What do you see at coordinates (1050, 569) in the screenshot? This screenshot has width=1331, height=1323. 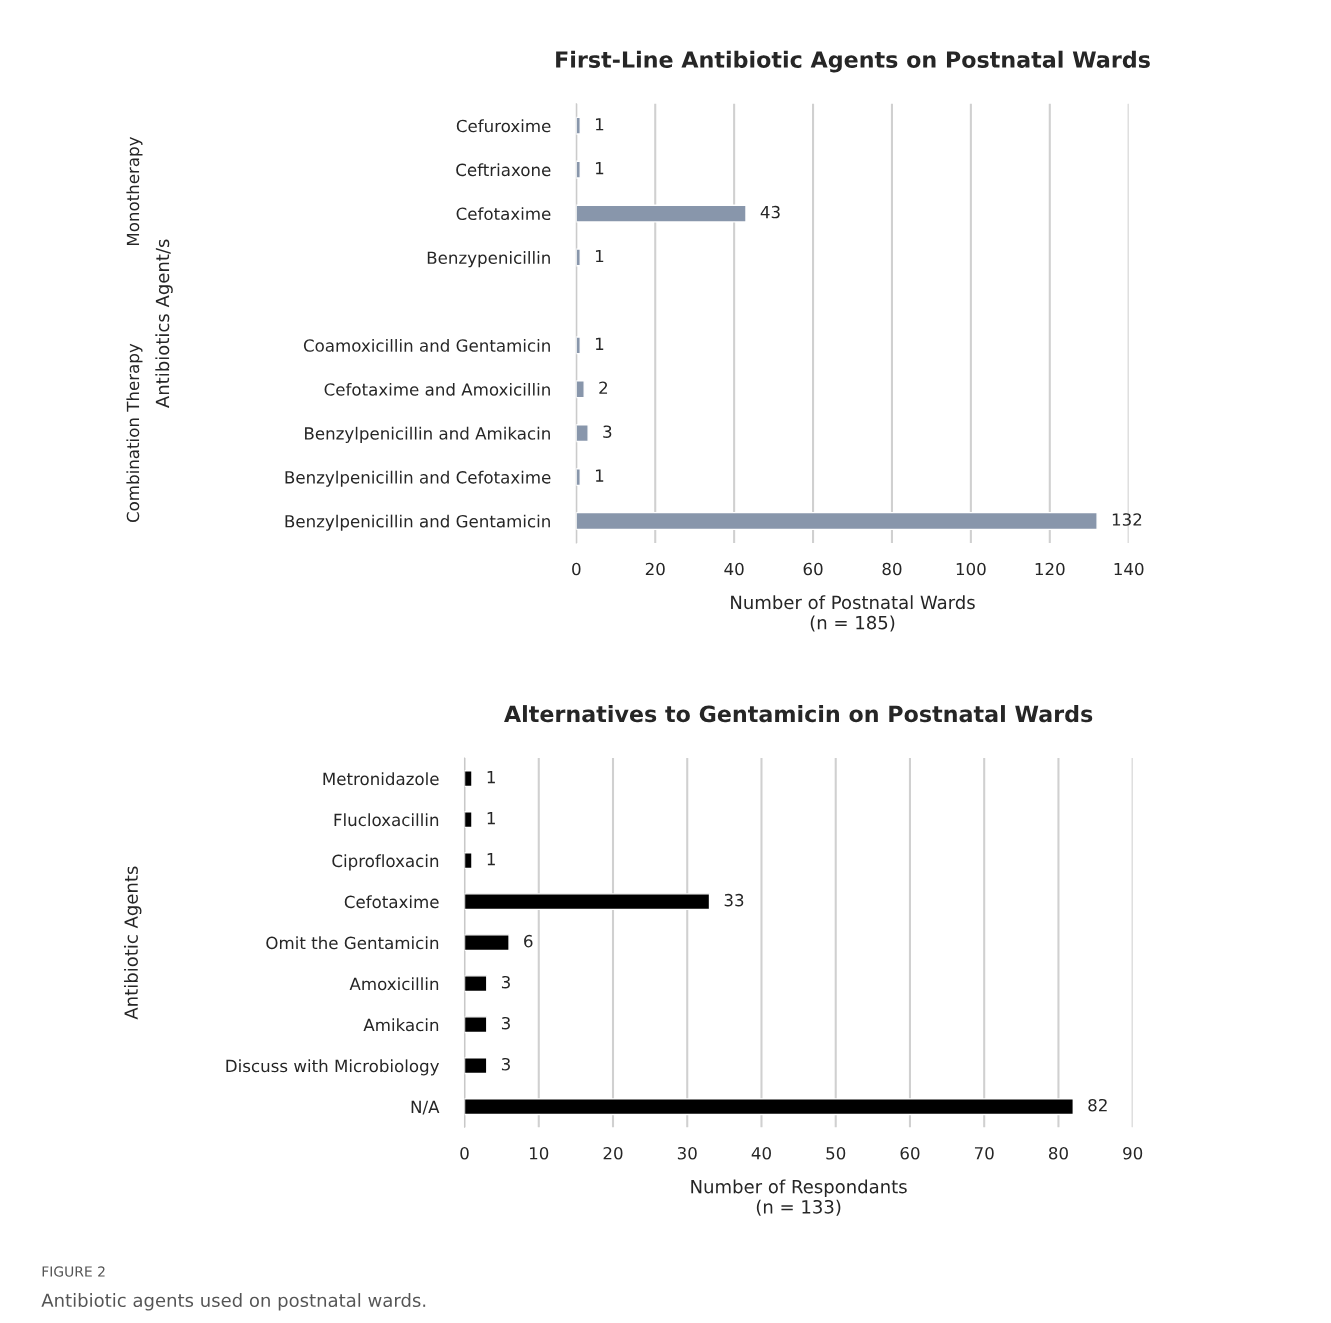 I see `x-tick-label: 120` at bounding box center [1050, 569].